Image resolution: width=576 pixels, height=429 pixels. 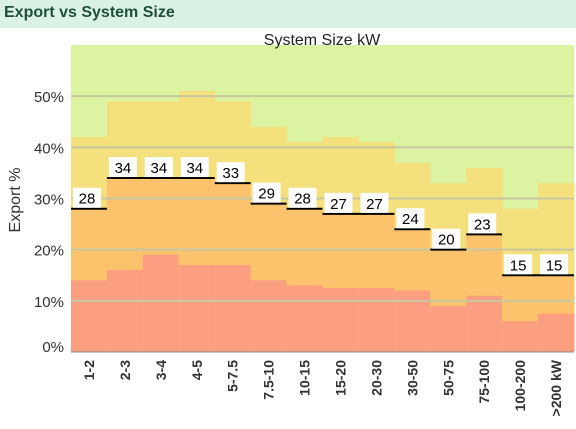 What do you see at coordinates (89, 12) in the screenshot?
I see `panel-title: Export vs System Size` at bounding box center [89, 12].